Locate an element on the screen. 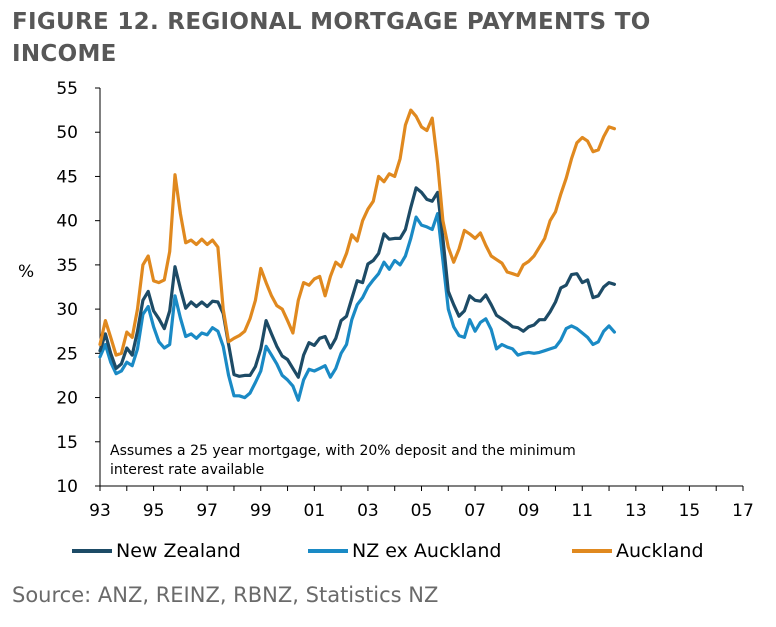 The width and height of the screenshot is (776, 627). x-tick-label: 03 is located at coordinates (368, 511).